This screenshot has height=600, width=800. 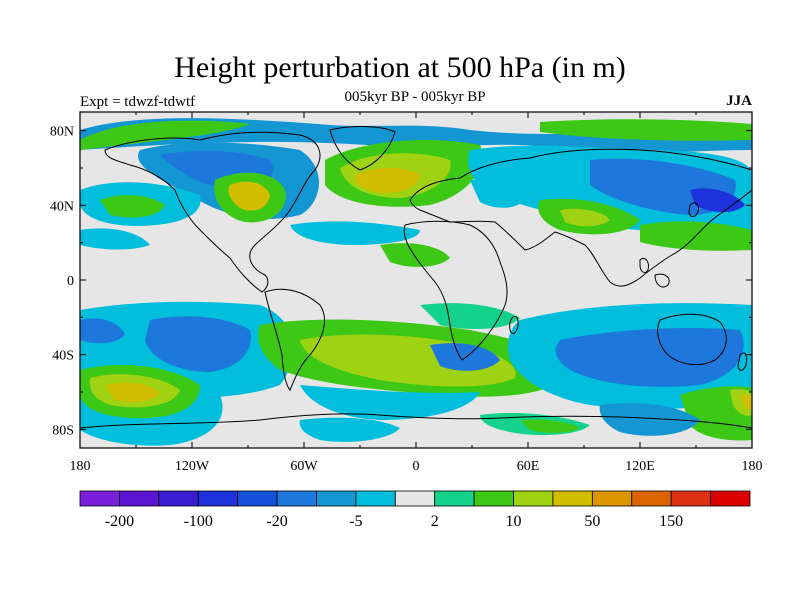 What do you see at coordinates (192, 466) in the screenshot?
I see `lon-tick-label: 120W` at bounding box center [192, 466].